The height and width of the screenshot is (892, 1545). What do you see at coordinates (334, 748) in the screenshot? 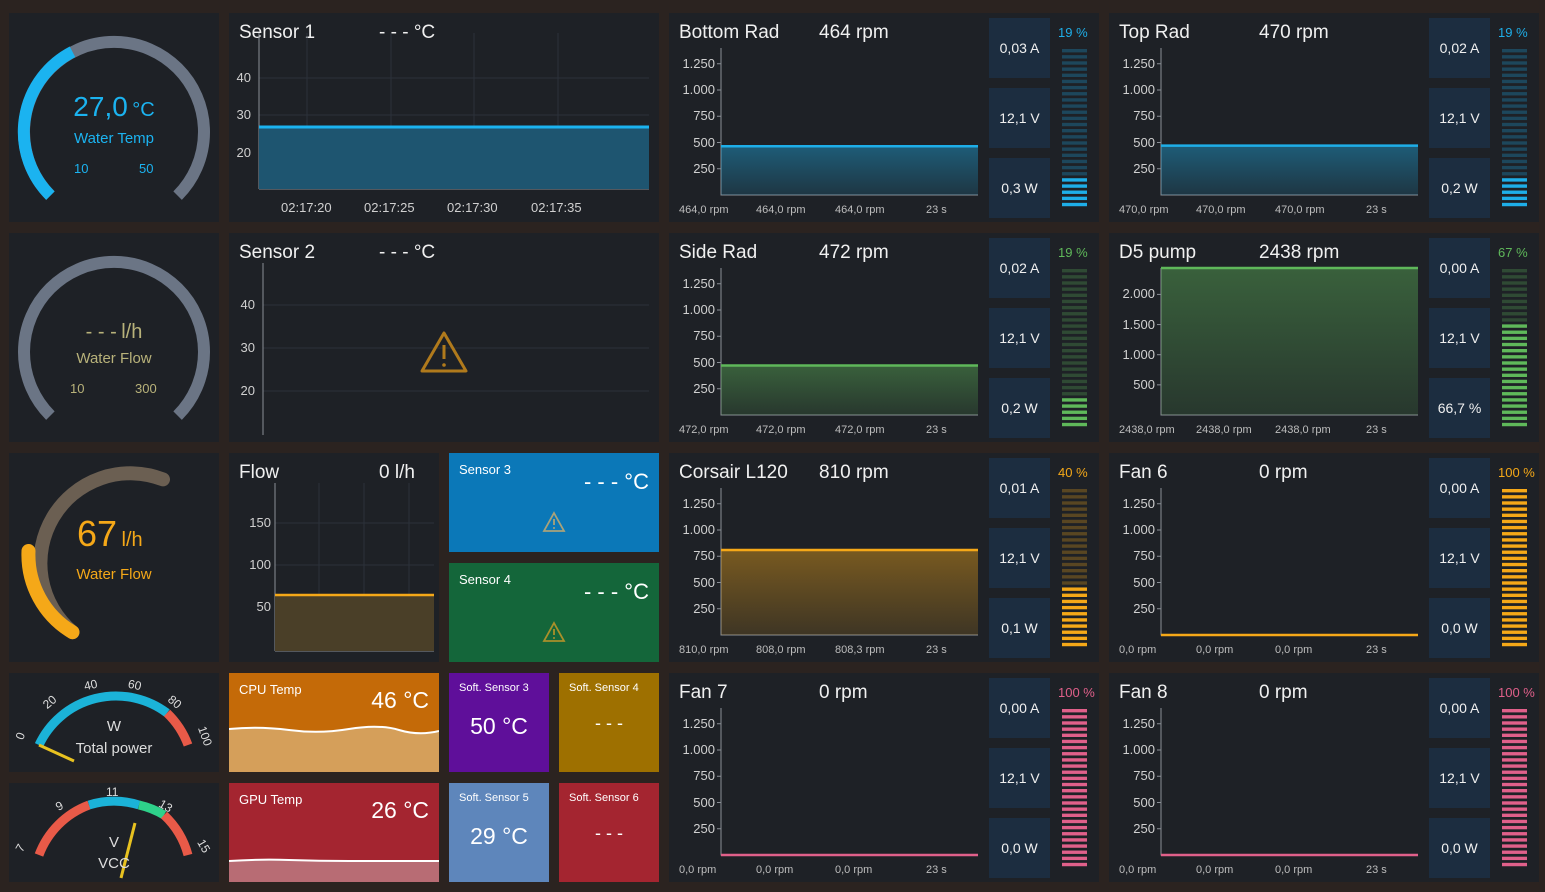
I see `cpu-temp-sparkline` at bounding box center [334, 748].